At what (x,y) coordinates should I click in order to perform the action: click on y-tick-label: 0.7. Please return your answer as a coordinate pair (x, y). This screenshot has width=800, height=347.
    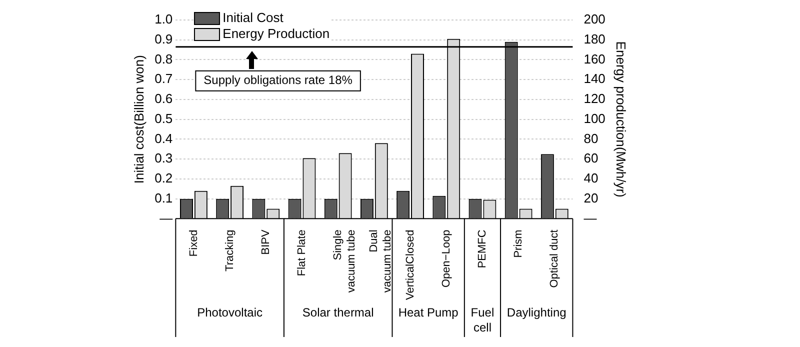
    Looking at the image, I should click on (163, 78).